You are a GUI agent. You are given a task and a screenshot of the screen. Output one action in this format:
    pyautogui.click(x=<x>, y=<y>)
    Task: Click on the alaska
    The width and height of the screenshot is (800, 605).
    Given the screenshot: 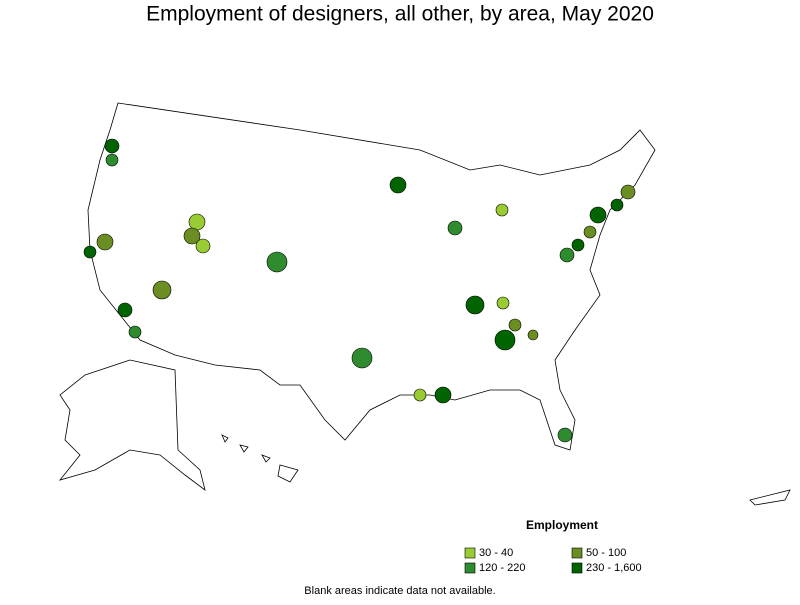 What is the action you would take?
    pyautogui.click(x=132, y=425)
    